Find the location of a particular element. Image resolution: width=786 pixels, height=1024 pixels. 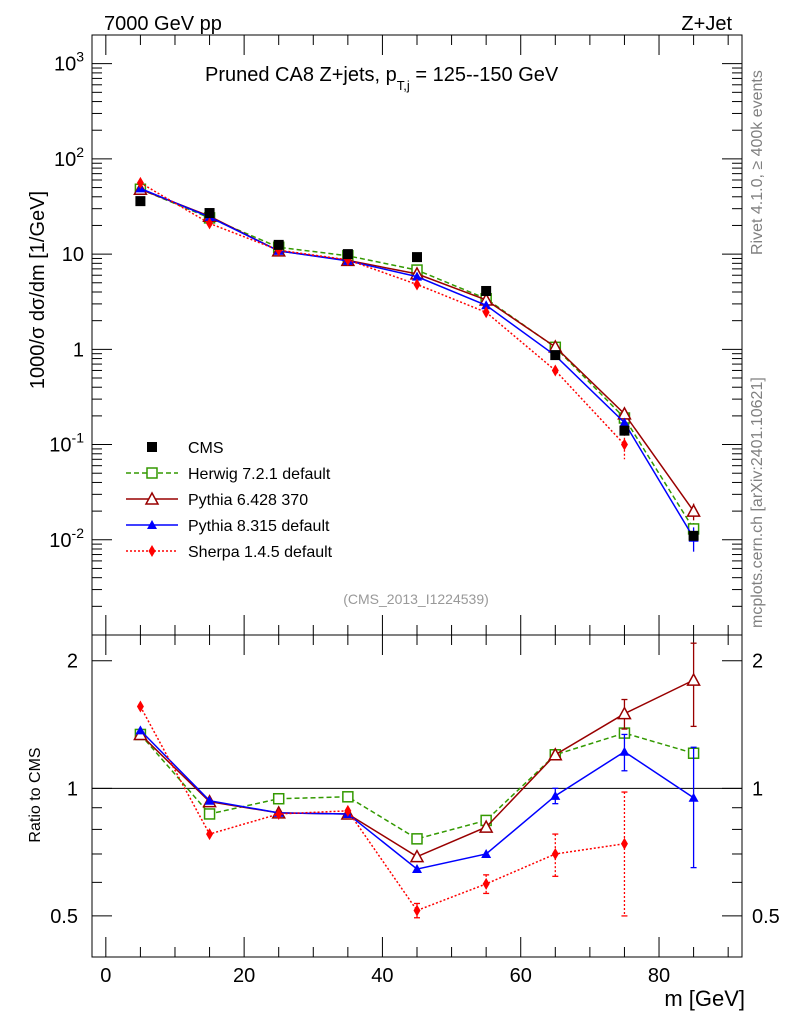

ratio-ytick-label-left: 2 is located at coordinates (72, 662).